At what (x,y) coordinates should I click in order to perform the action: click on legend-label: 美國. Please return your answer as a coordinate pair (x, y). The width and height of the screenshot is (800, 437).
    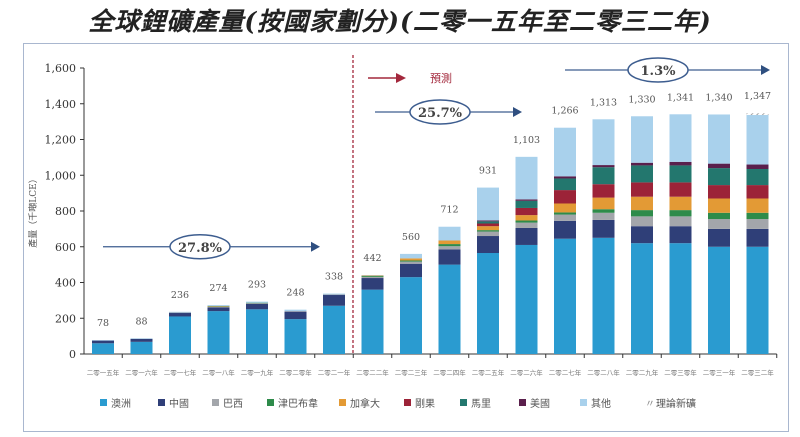
    Looking at the image, I should click on (540, 403).